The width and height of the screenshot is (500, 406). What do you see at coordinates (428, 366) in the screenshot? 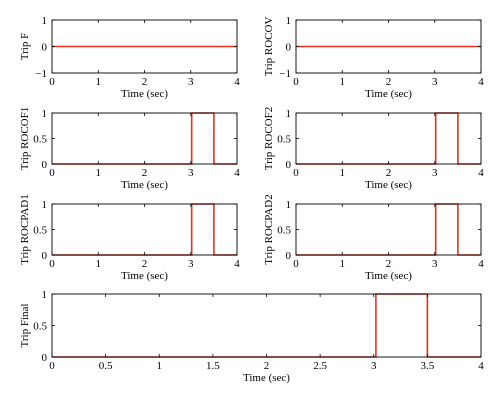
I see `x-tick-label: 3.5` at bounding box center [428, 366].